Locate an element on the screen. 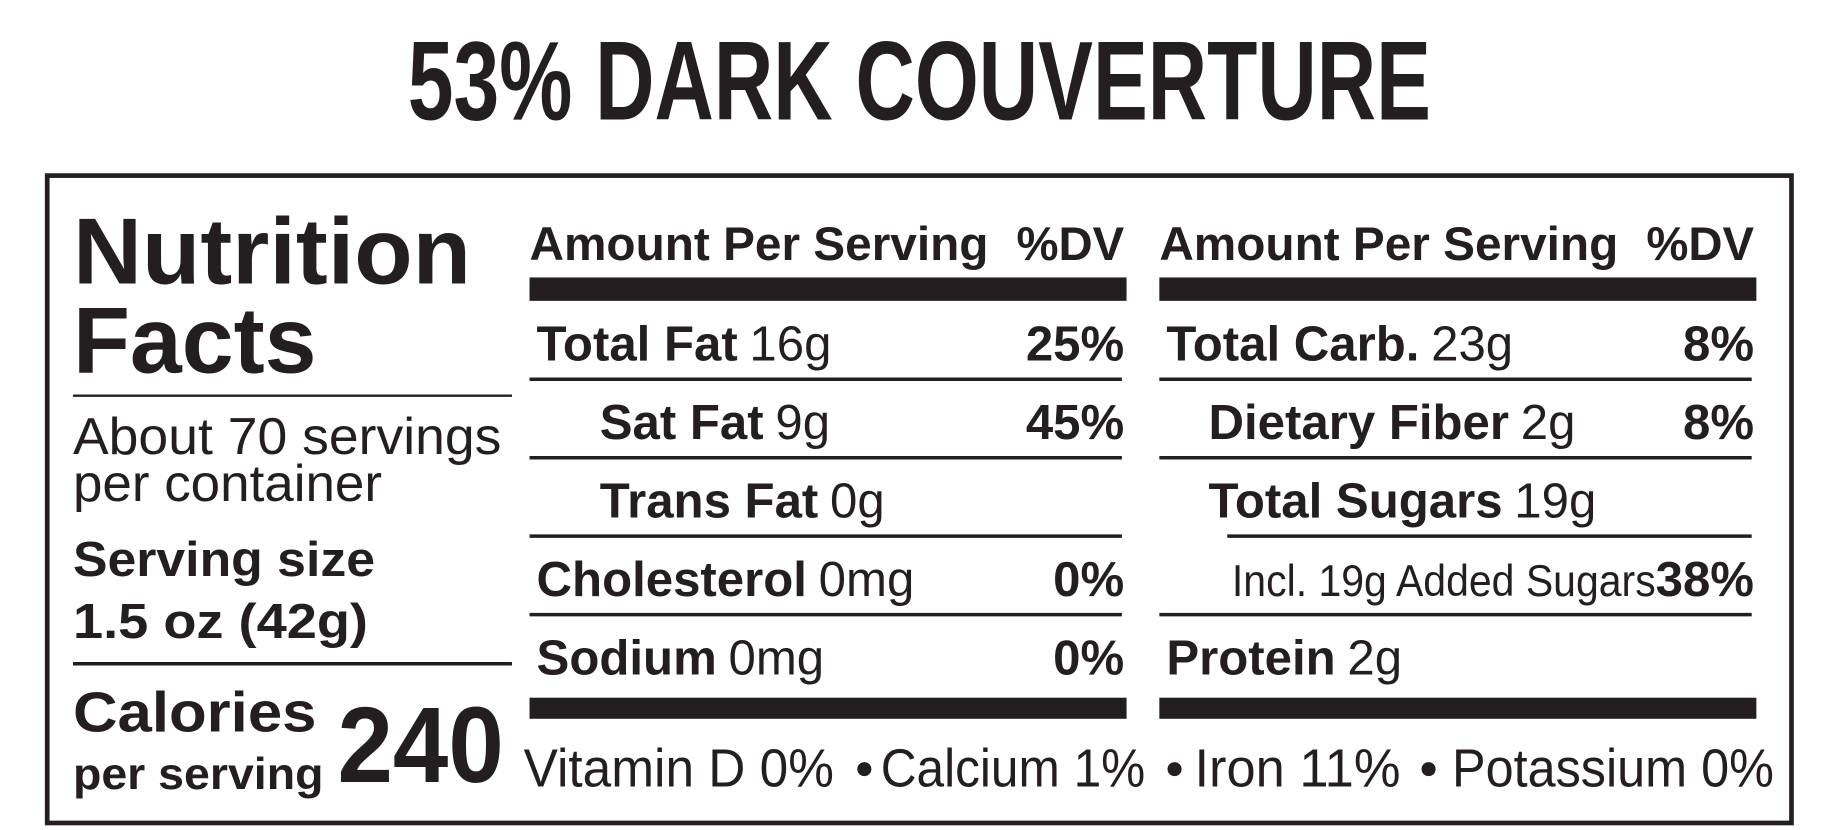 Image resolution: width=1827 pixels, height=830 pixels. daily-value: 45% is located at coordinates (1075, 422).